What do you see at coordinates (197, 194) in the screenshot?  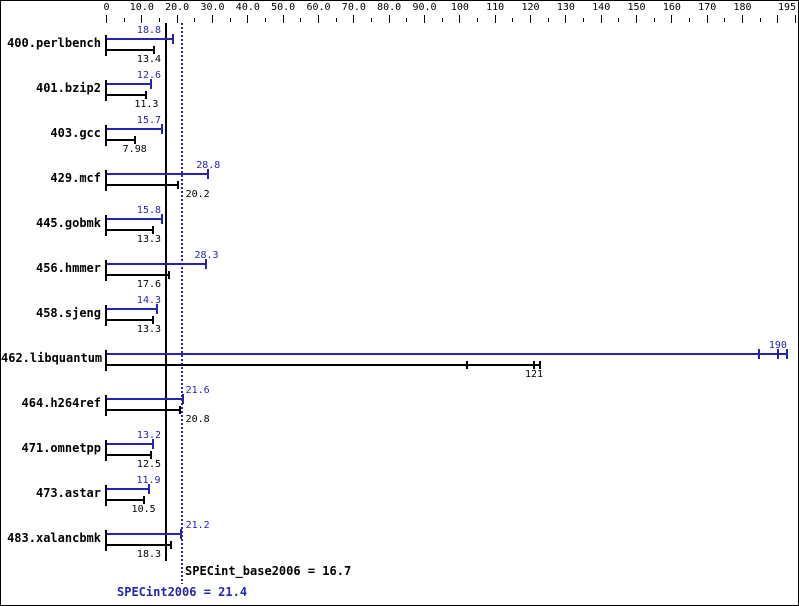 I see `base-value-label: 20.2` at bounding box center [197, 194].